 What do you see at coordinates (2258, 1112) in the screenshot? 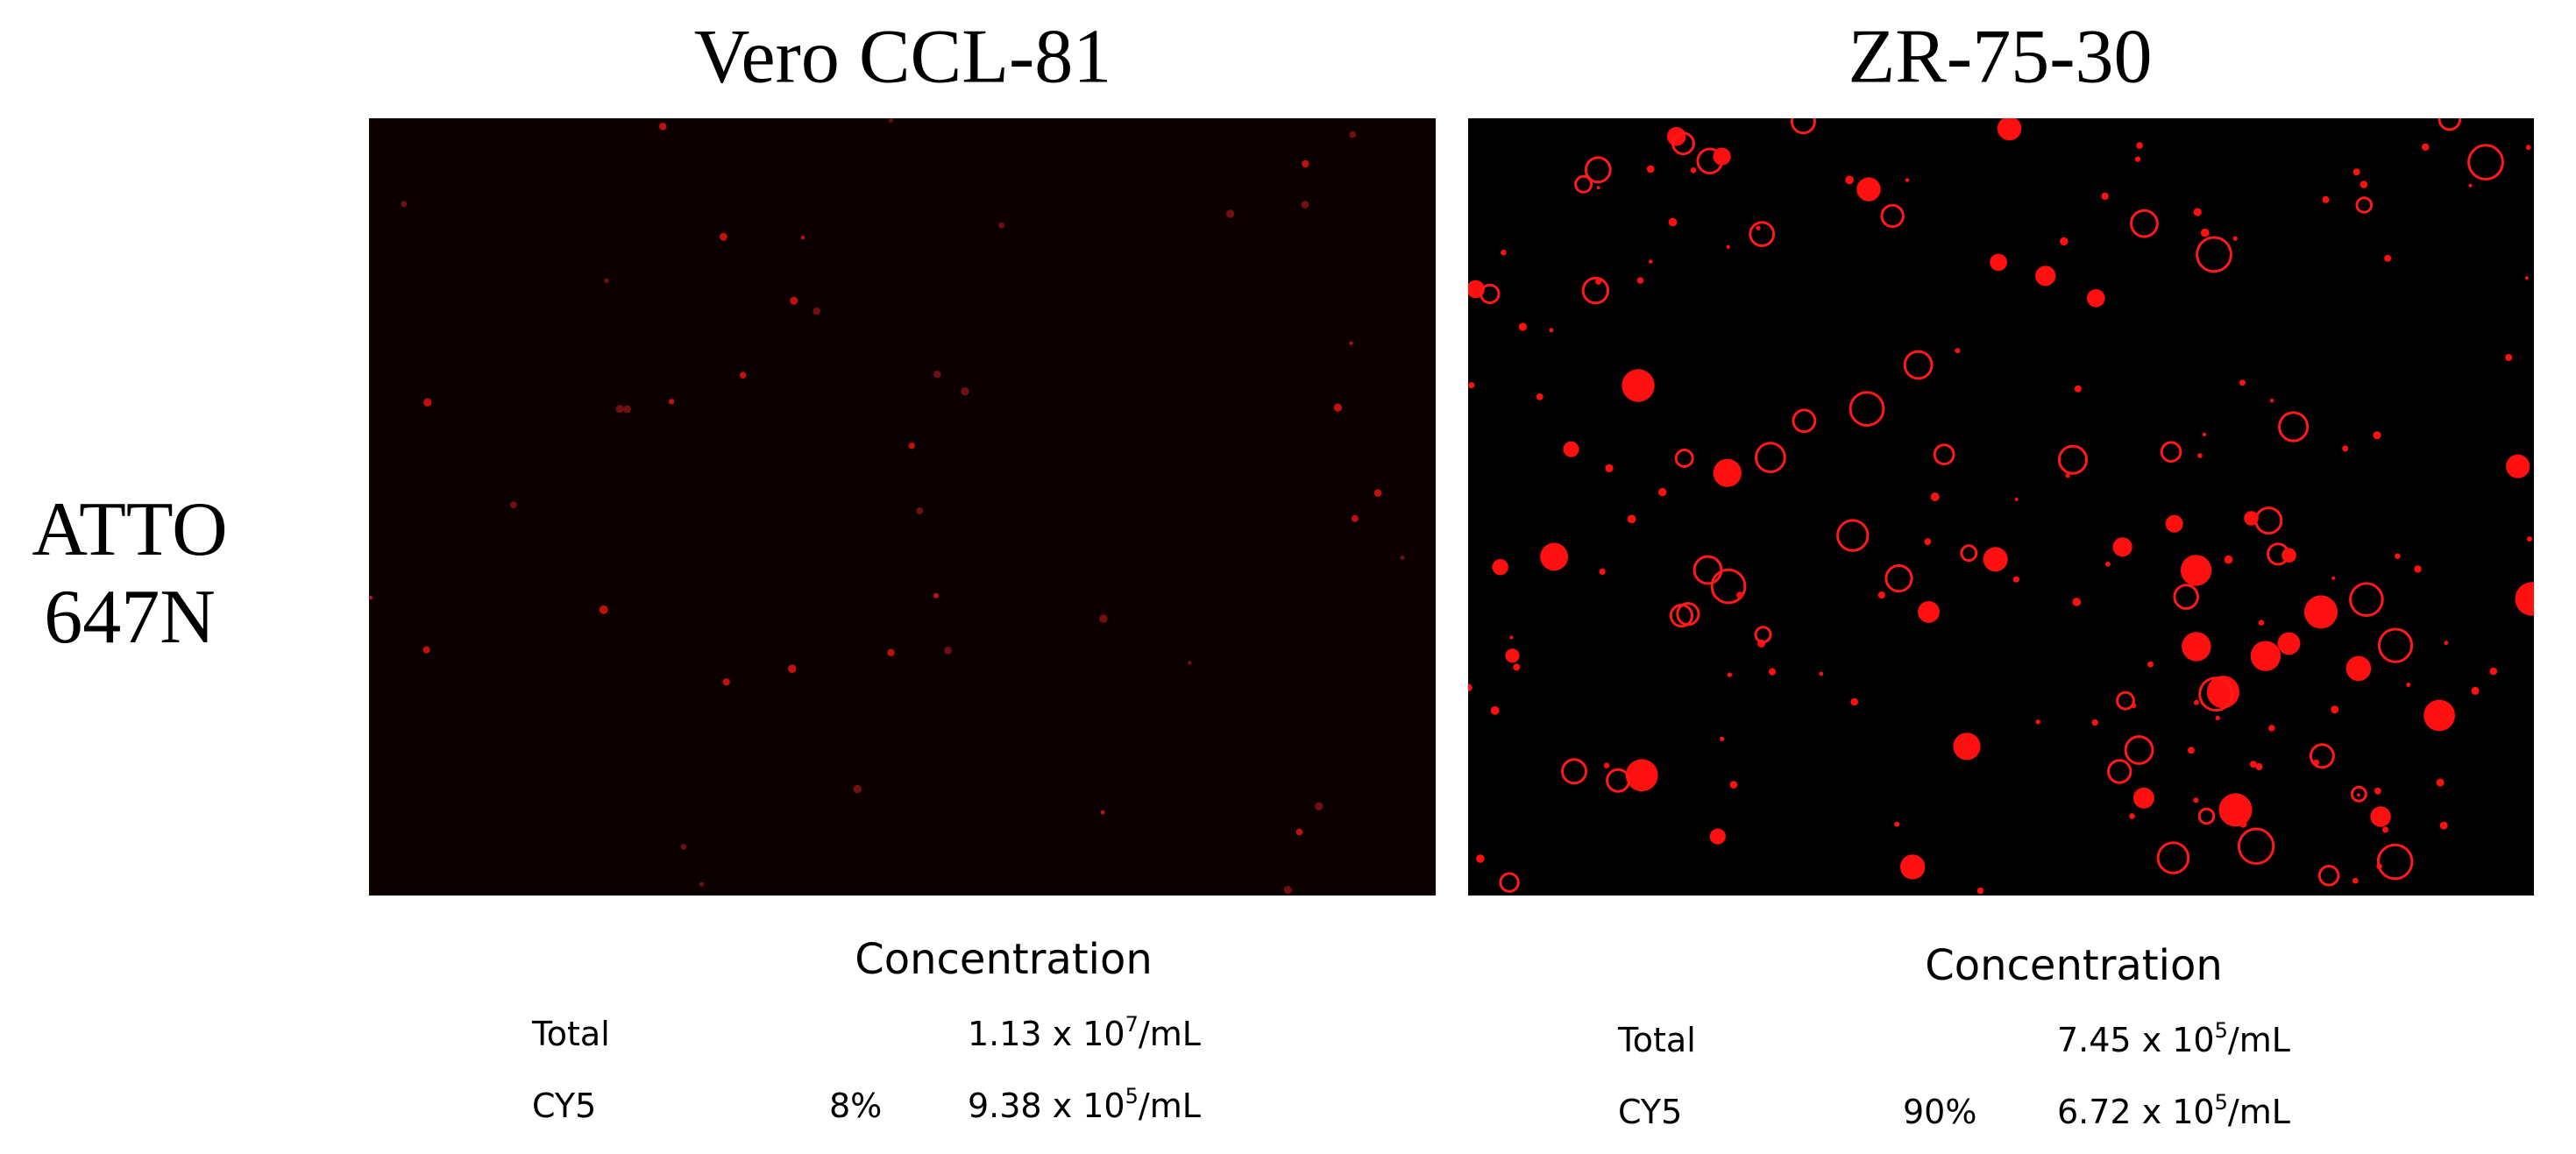
I see `value-unit: /mL` at bounding box center [2258, 1112].